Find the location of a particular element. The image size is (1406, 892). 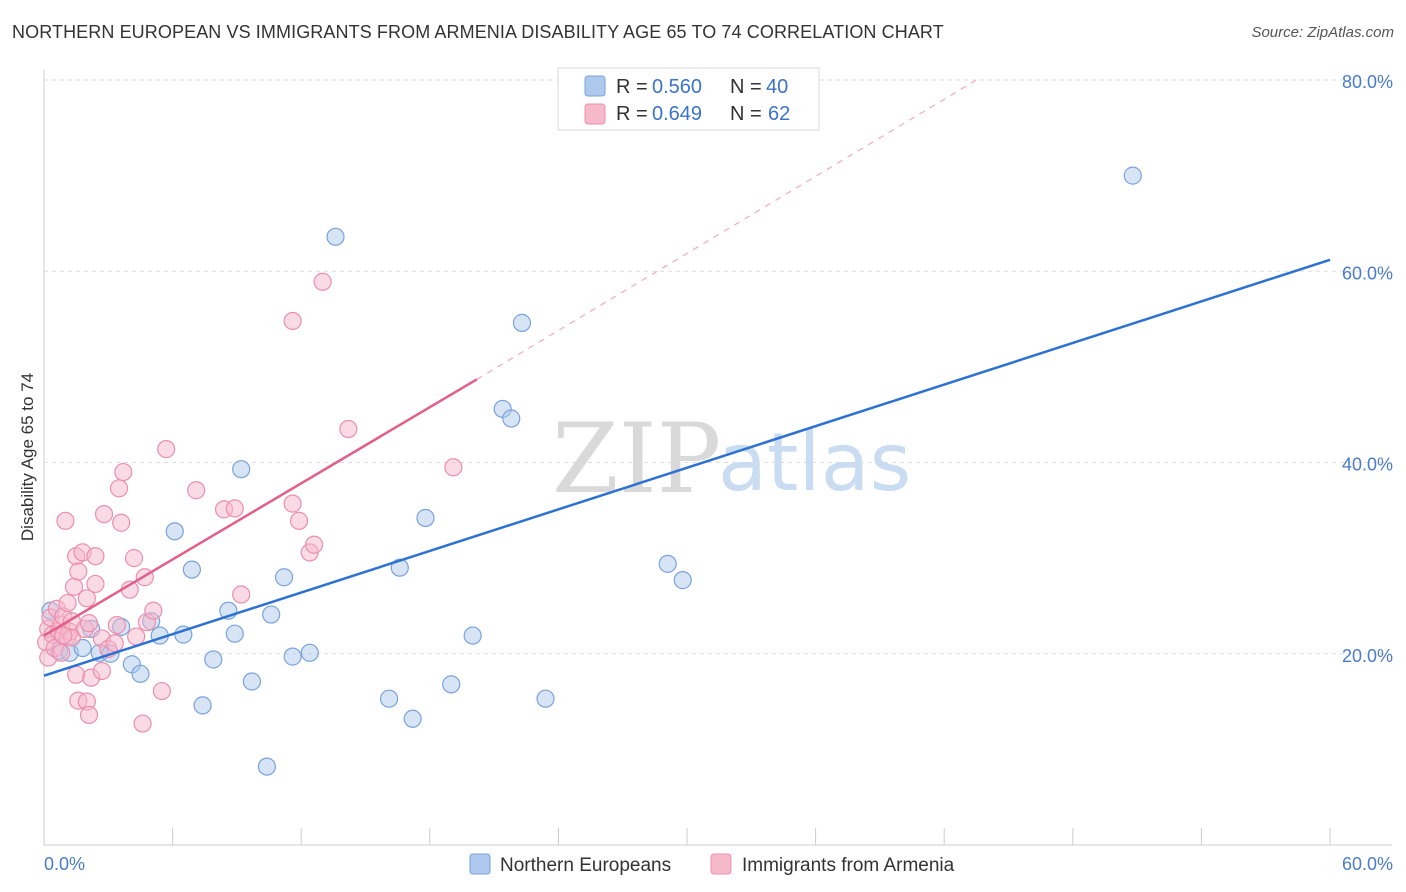

watermark-zip: ZIP is located at coordinates (636, 459).